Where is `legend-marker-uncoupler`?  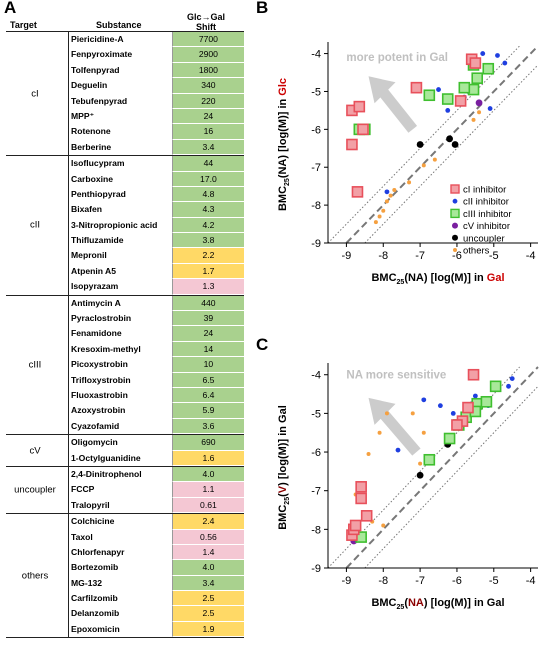 legend-marker-uncoupler is located at coordinates (455, 237).